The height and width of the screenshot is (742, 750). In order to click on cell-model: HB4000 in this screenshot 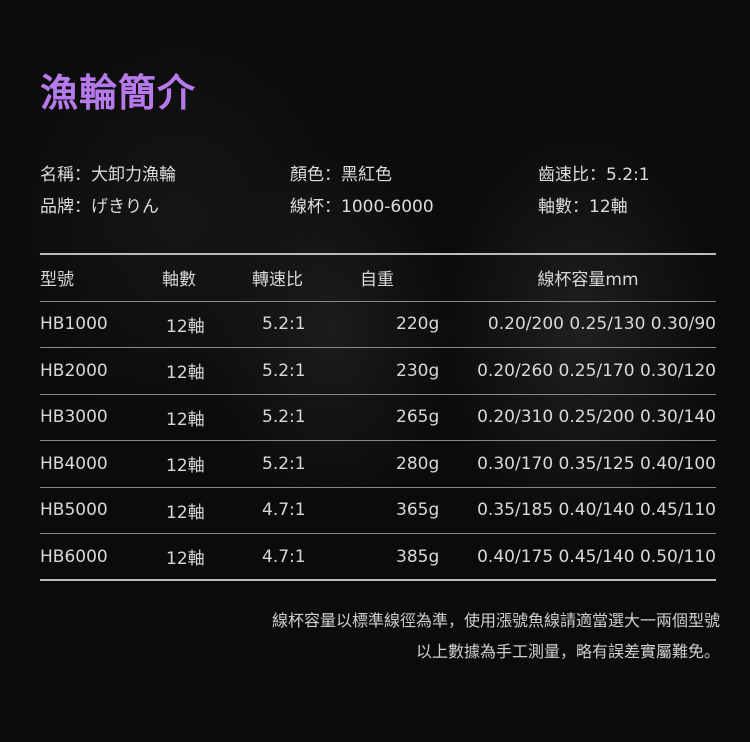, I will do `click(101, 464)`.